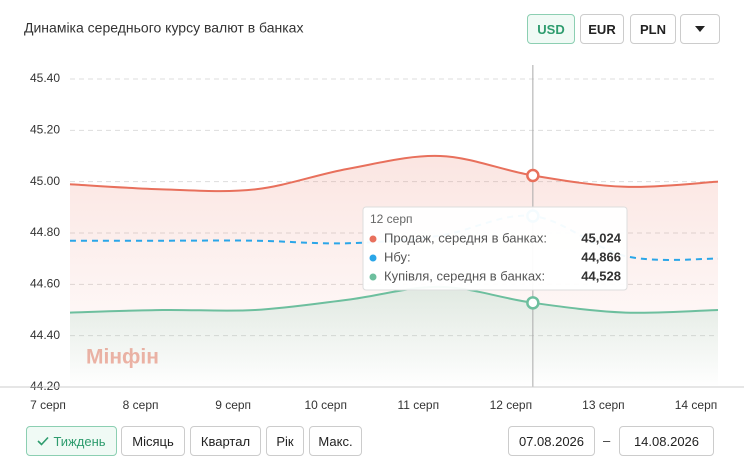  I want to click on chart-title: Динаміка середнього курсу валют в банках, so click(163, 28).